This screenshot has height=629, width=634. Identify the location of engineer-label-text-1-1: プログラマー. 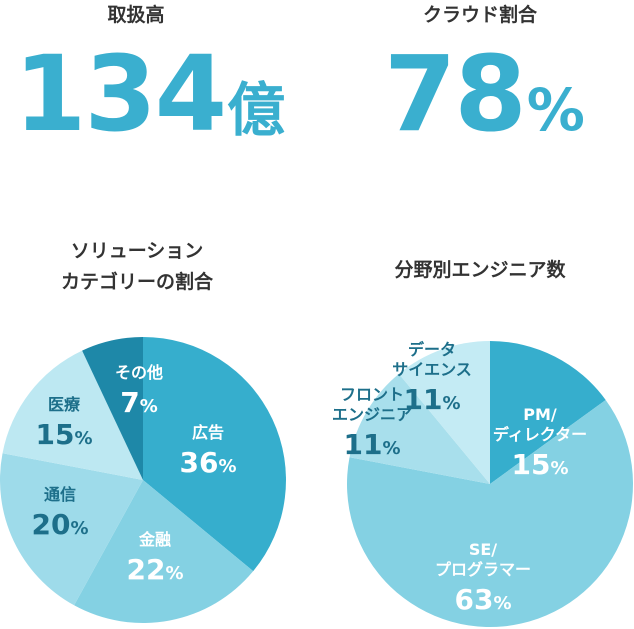
(483, 569).